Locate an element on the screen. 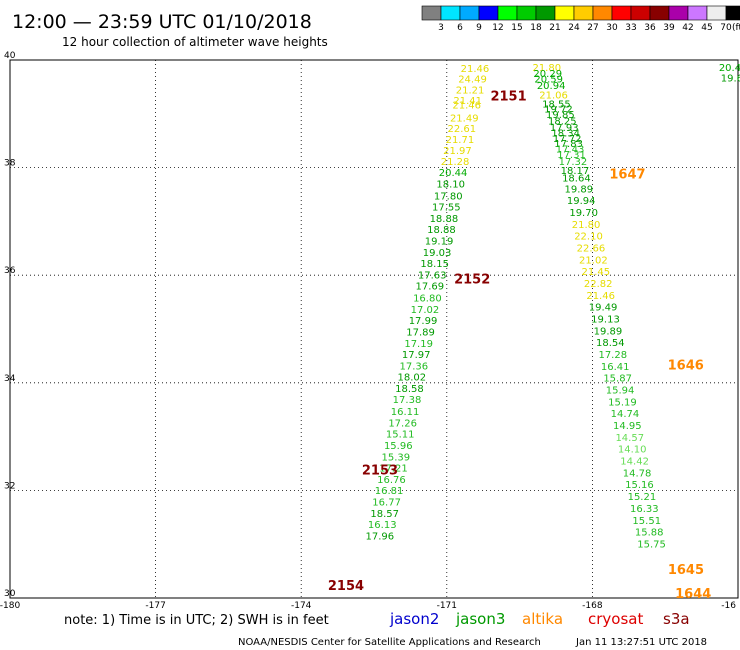  color-scale-label: 9 is located at coordinates (479, 28).